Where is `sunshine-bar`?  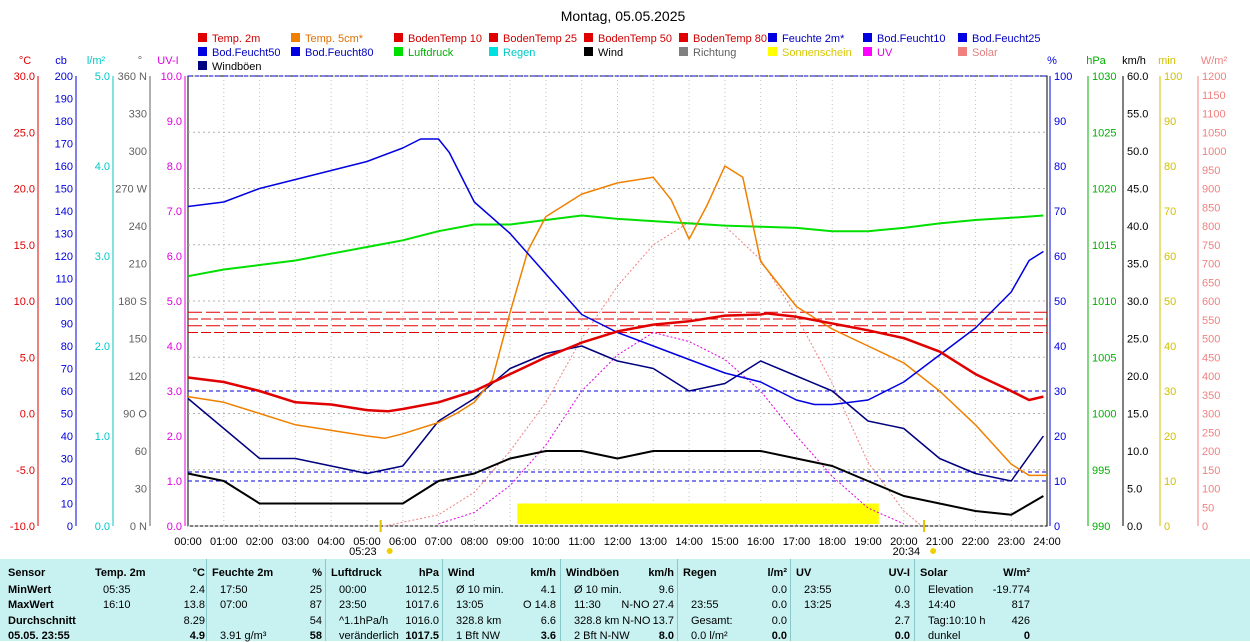
sunshine-bar is located at coordinates (698, 513).